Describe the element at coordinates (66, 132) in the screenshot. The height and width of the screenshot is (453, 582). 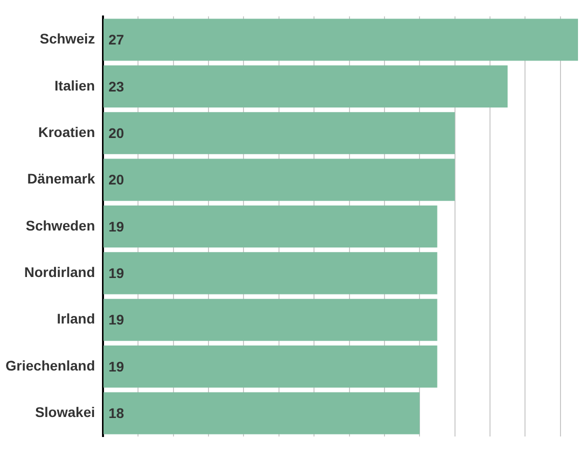
I see `y-tick-label: Kroatien` at that location.